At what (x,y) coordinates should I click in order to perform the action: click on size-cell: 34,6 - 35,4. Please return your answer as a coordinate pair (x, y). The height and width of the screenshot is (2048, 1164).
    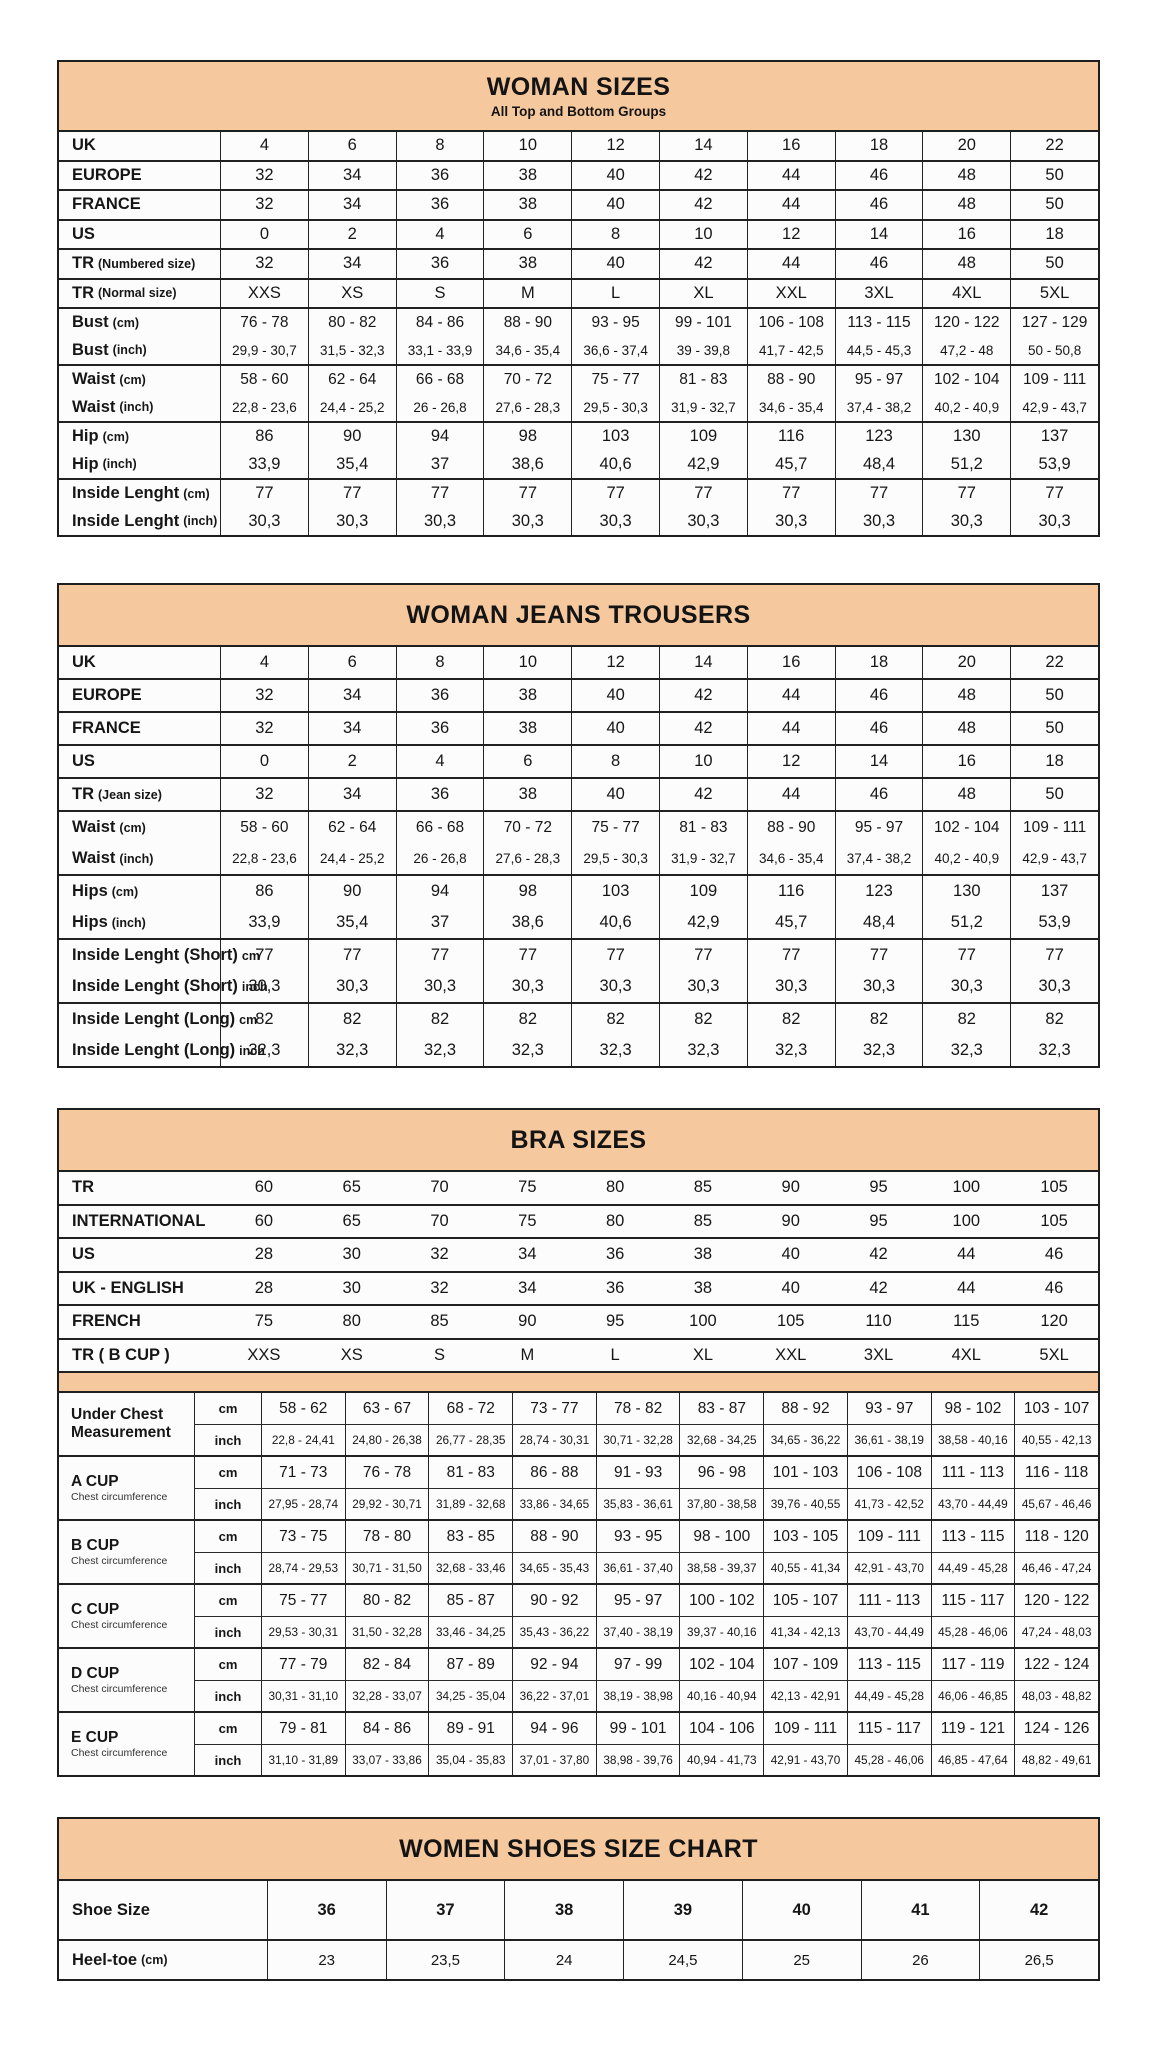
    Looking at the image, I should click on (790, 407).